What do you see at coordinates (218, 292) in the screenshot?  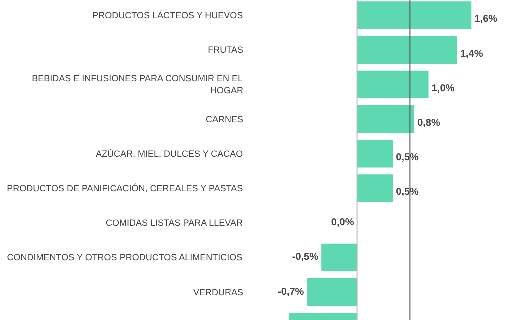 I see `y-tick-label: VERDURAS` at bounding box center [218, 292].